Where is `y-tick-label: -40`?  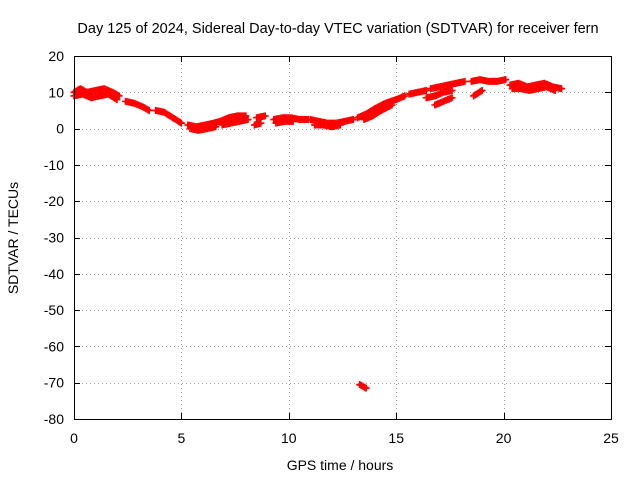 y-tick-label: -40 is located at coordinates (54, 274).